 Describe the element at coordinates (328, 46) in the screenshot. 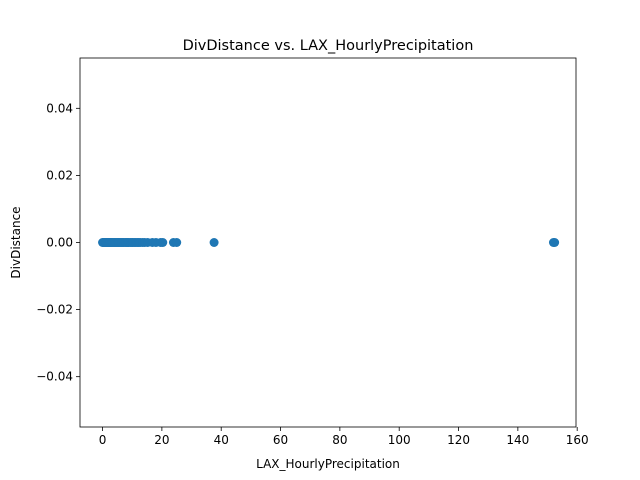

I see `chart-title: DivDistance vs. LAX_HourlyPrecipitation` at that location.